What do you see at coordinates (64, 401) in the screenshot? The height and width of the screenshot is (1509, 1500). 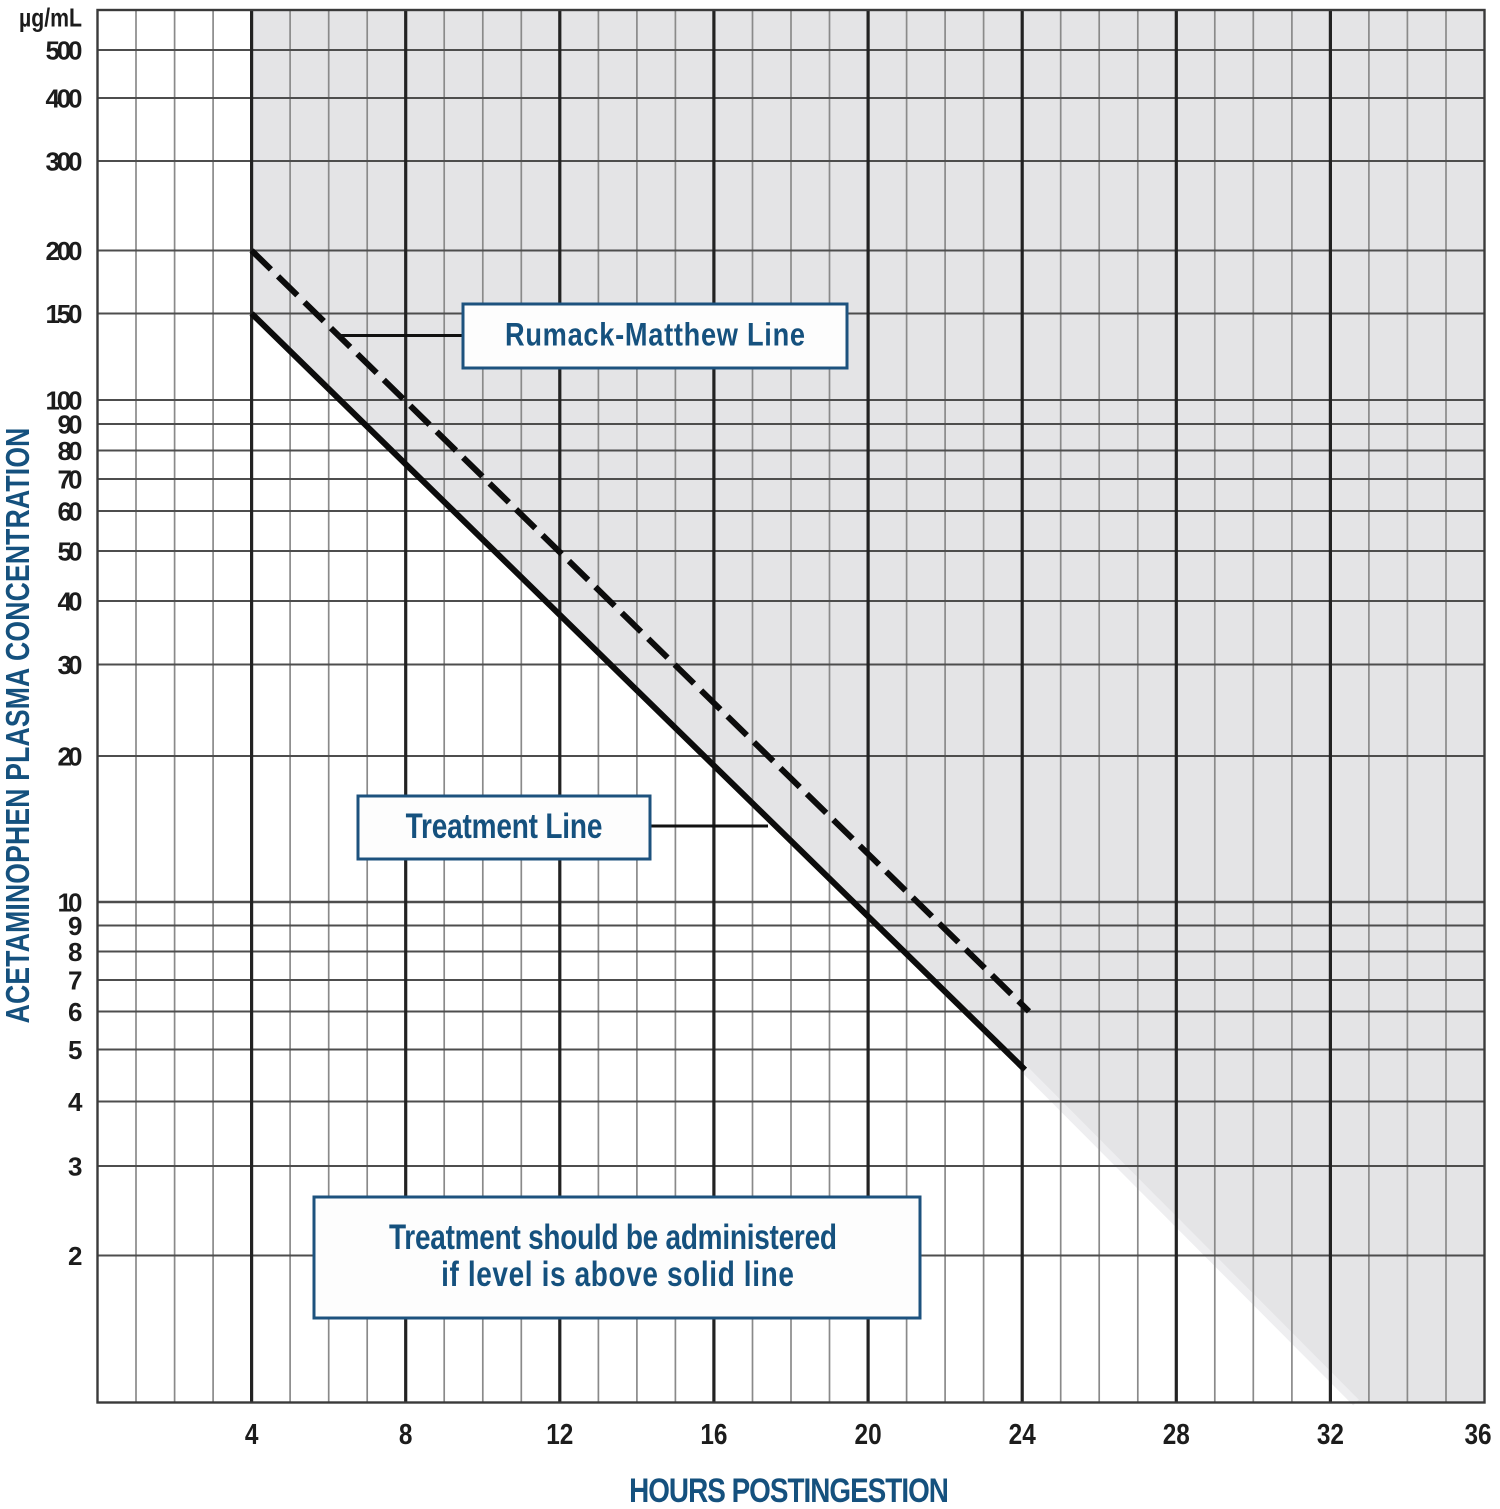 I see `svg-text: 100` at bounding box center [64, 401].